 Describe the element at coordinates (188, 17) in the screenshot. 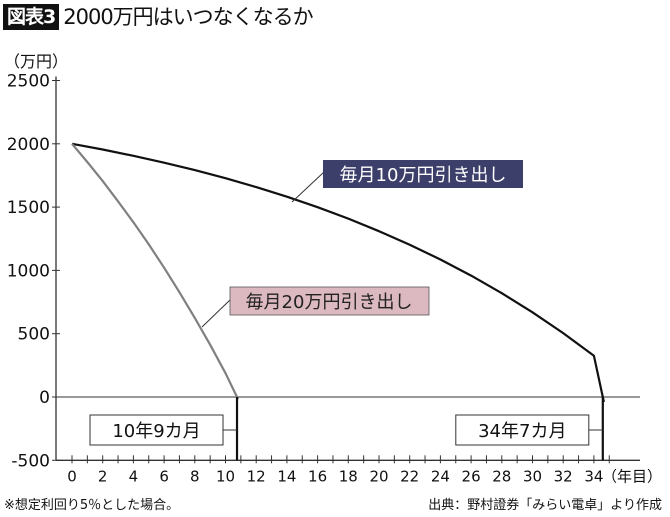

I see `chart-title: 2000万円はいつなくなるか` at that location.